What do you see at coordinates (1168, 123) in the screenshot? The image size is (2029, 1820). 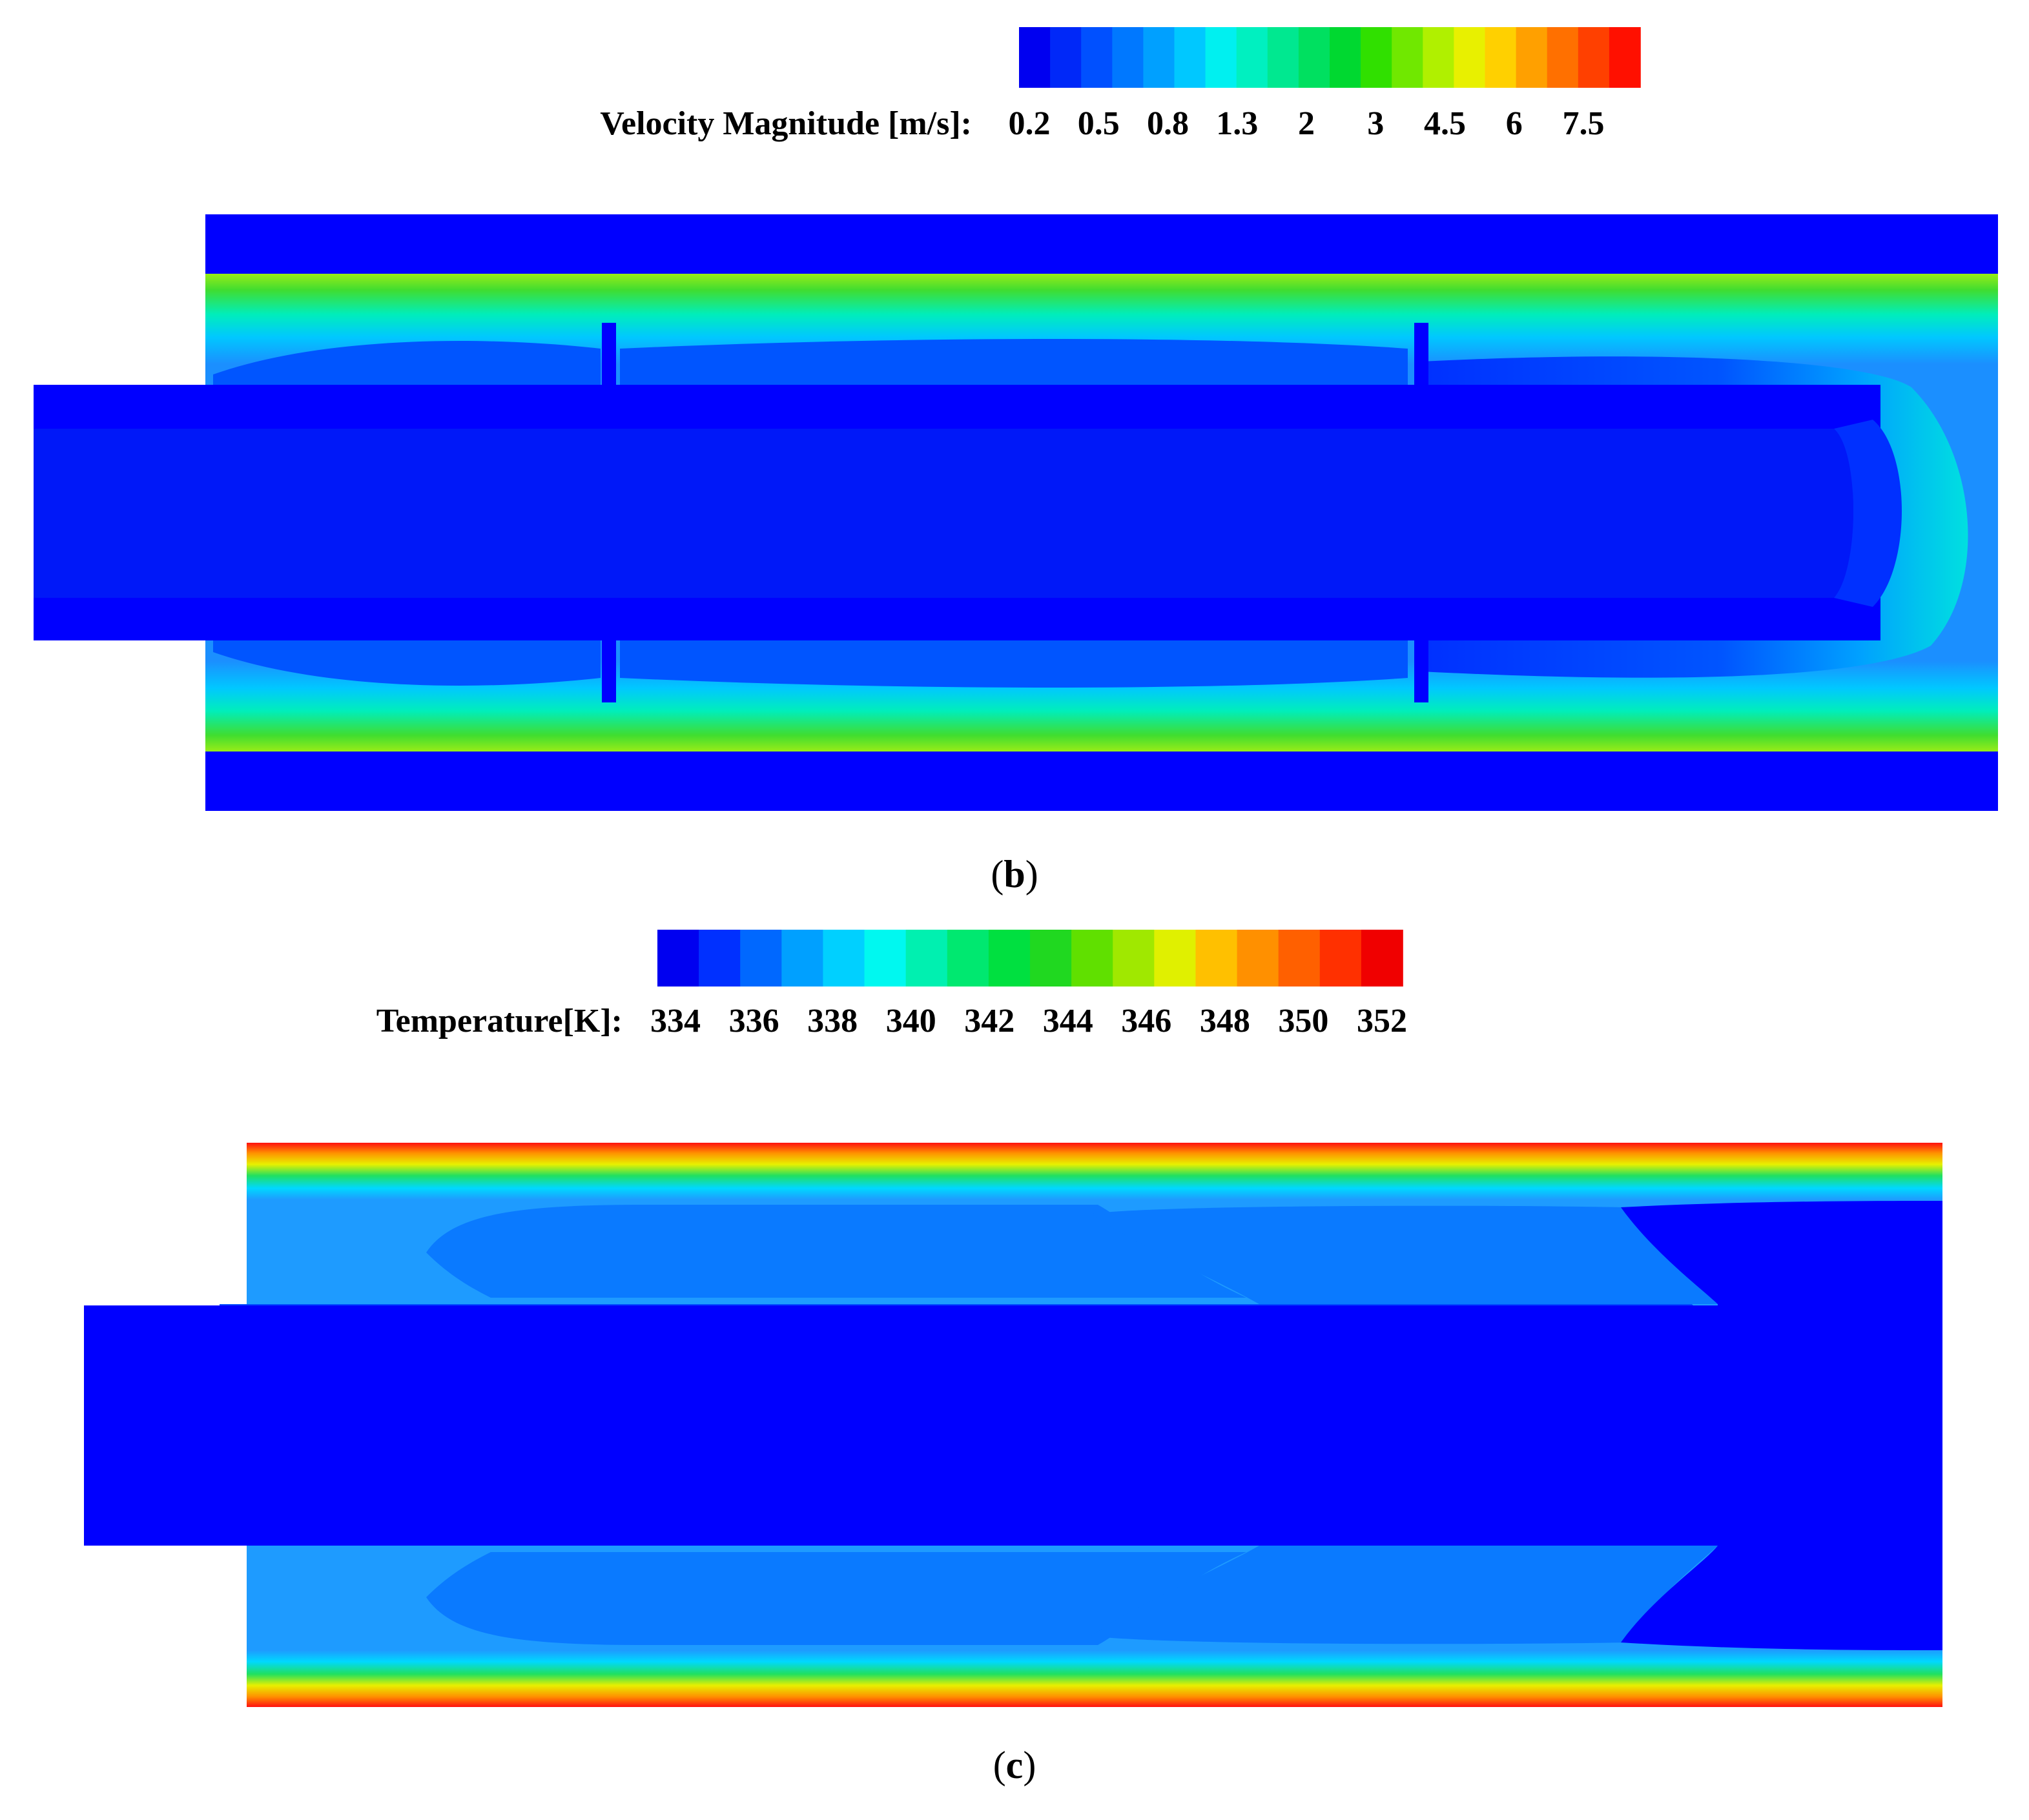 I see `colorbar-tick-label: 0.8` at bounding box center [1168, 123].